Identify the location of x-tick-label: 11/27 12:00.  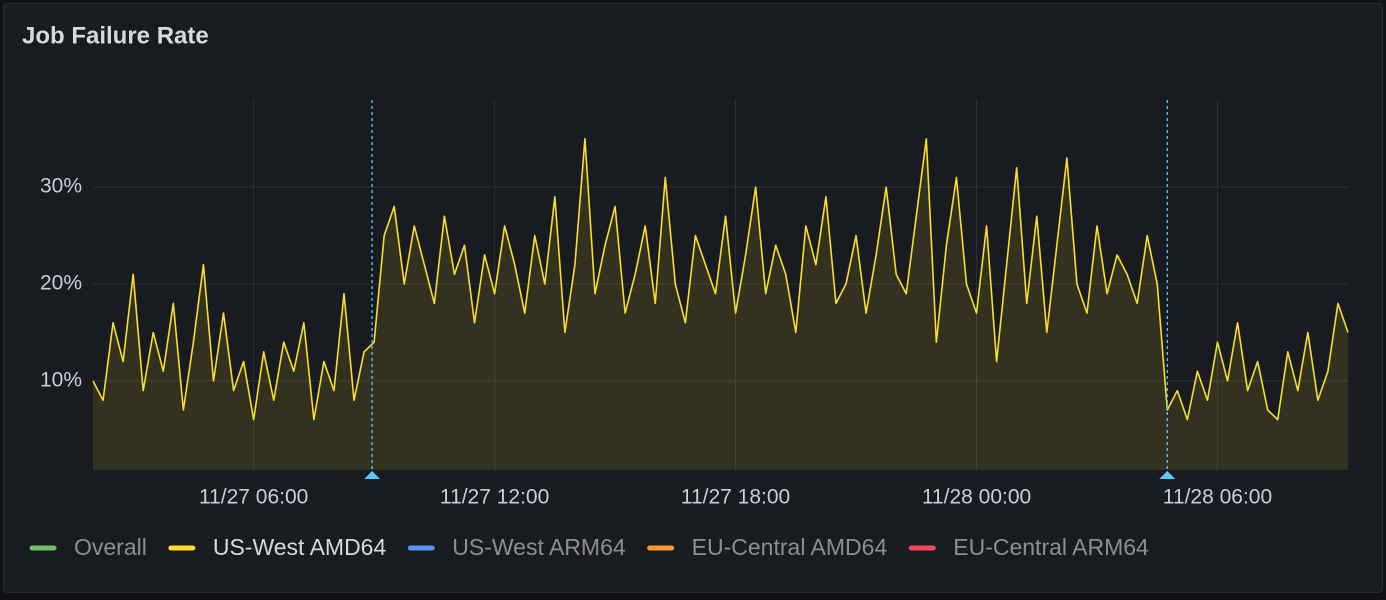
(494, 497).